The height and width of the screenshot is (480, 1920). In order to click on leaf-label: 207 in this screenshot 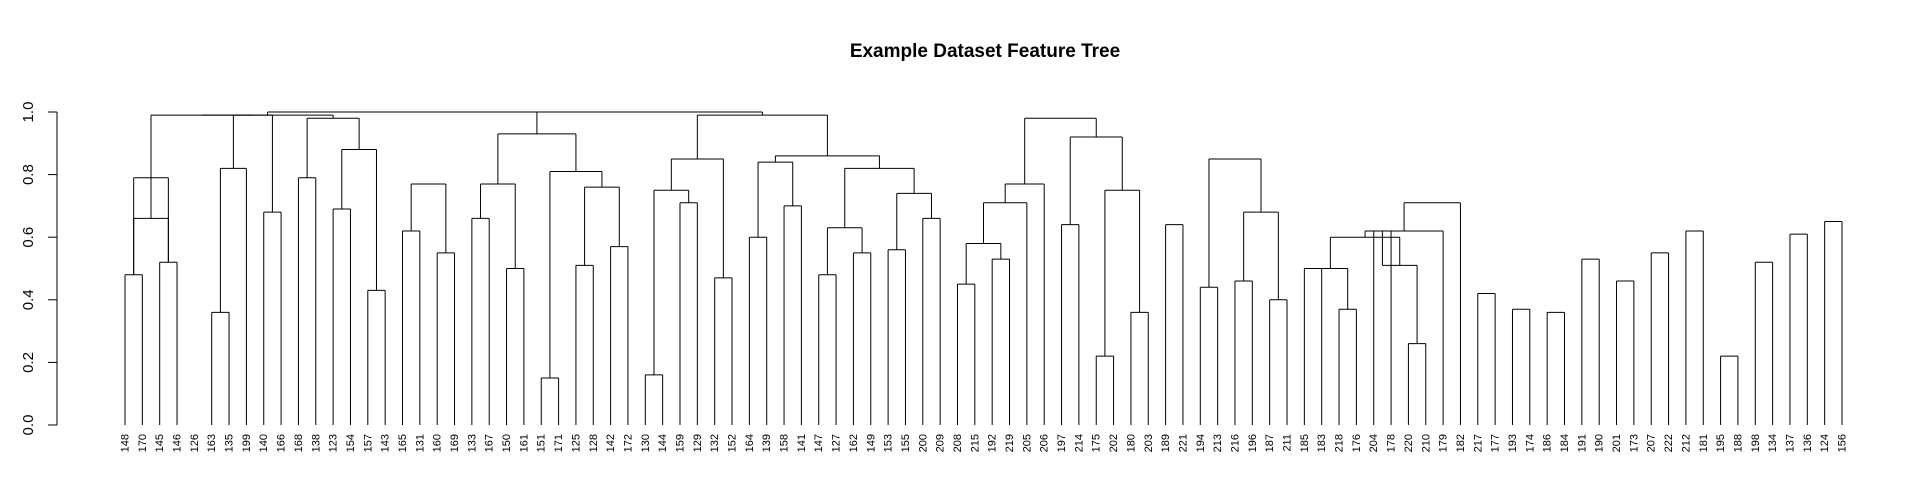, I will do `click(1652, 443)`.